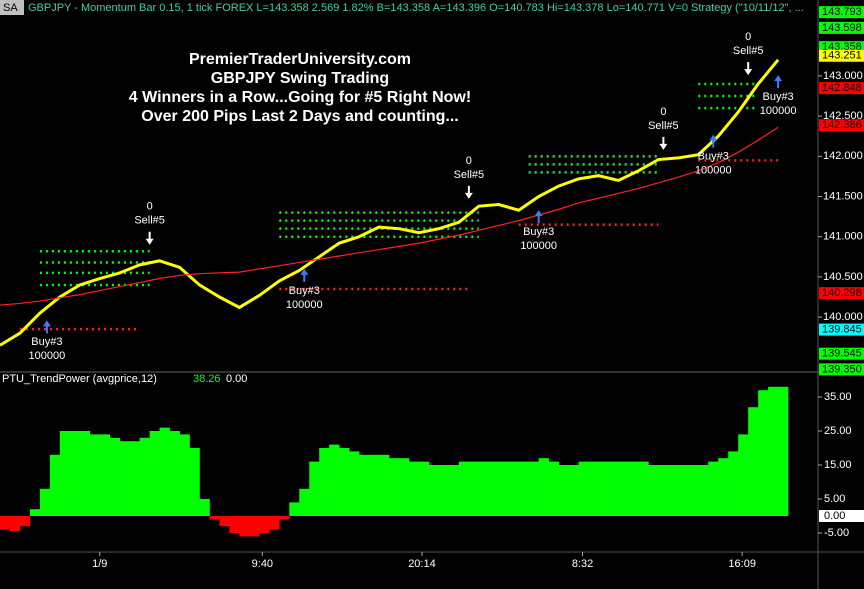 The height and width of the screenshot is (589, 864). What do you see at coordinates (843, 156) in the screenshot?
I see `y-tick-label: 142.000` at bounding box center [843, 156].